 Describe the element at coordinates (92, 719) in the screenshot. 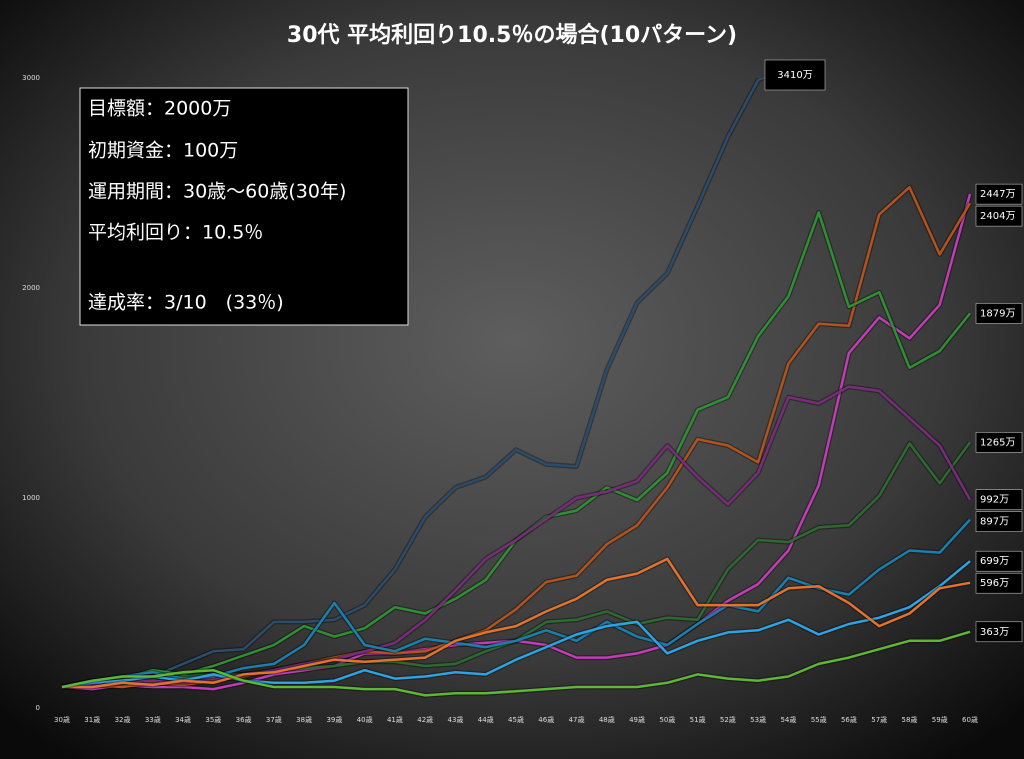

I see `x-tick-label: 31歳` at that location.